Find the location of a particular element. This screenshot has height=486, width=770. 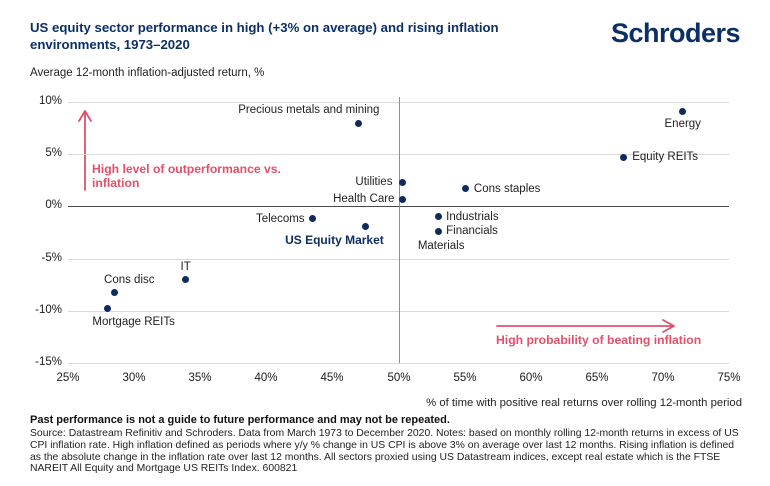

up-arrow-icon is located at coordinates (85, 150).